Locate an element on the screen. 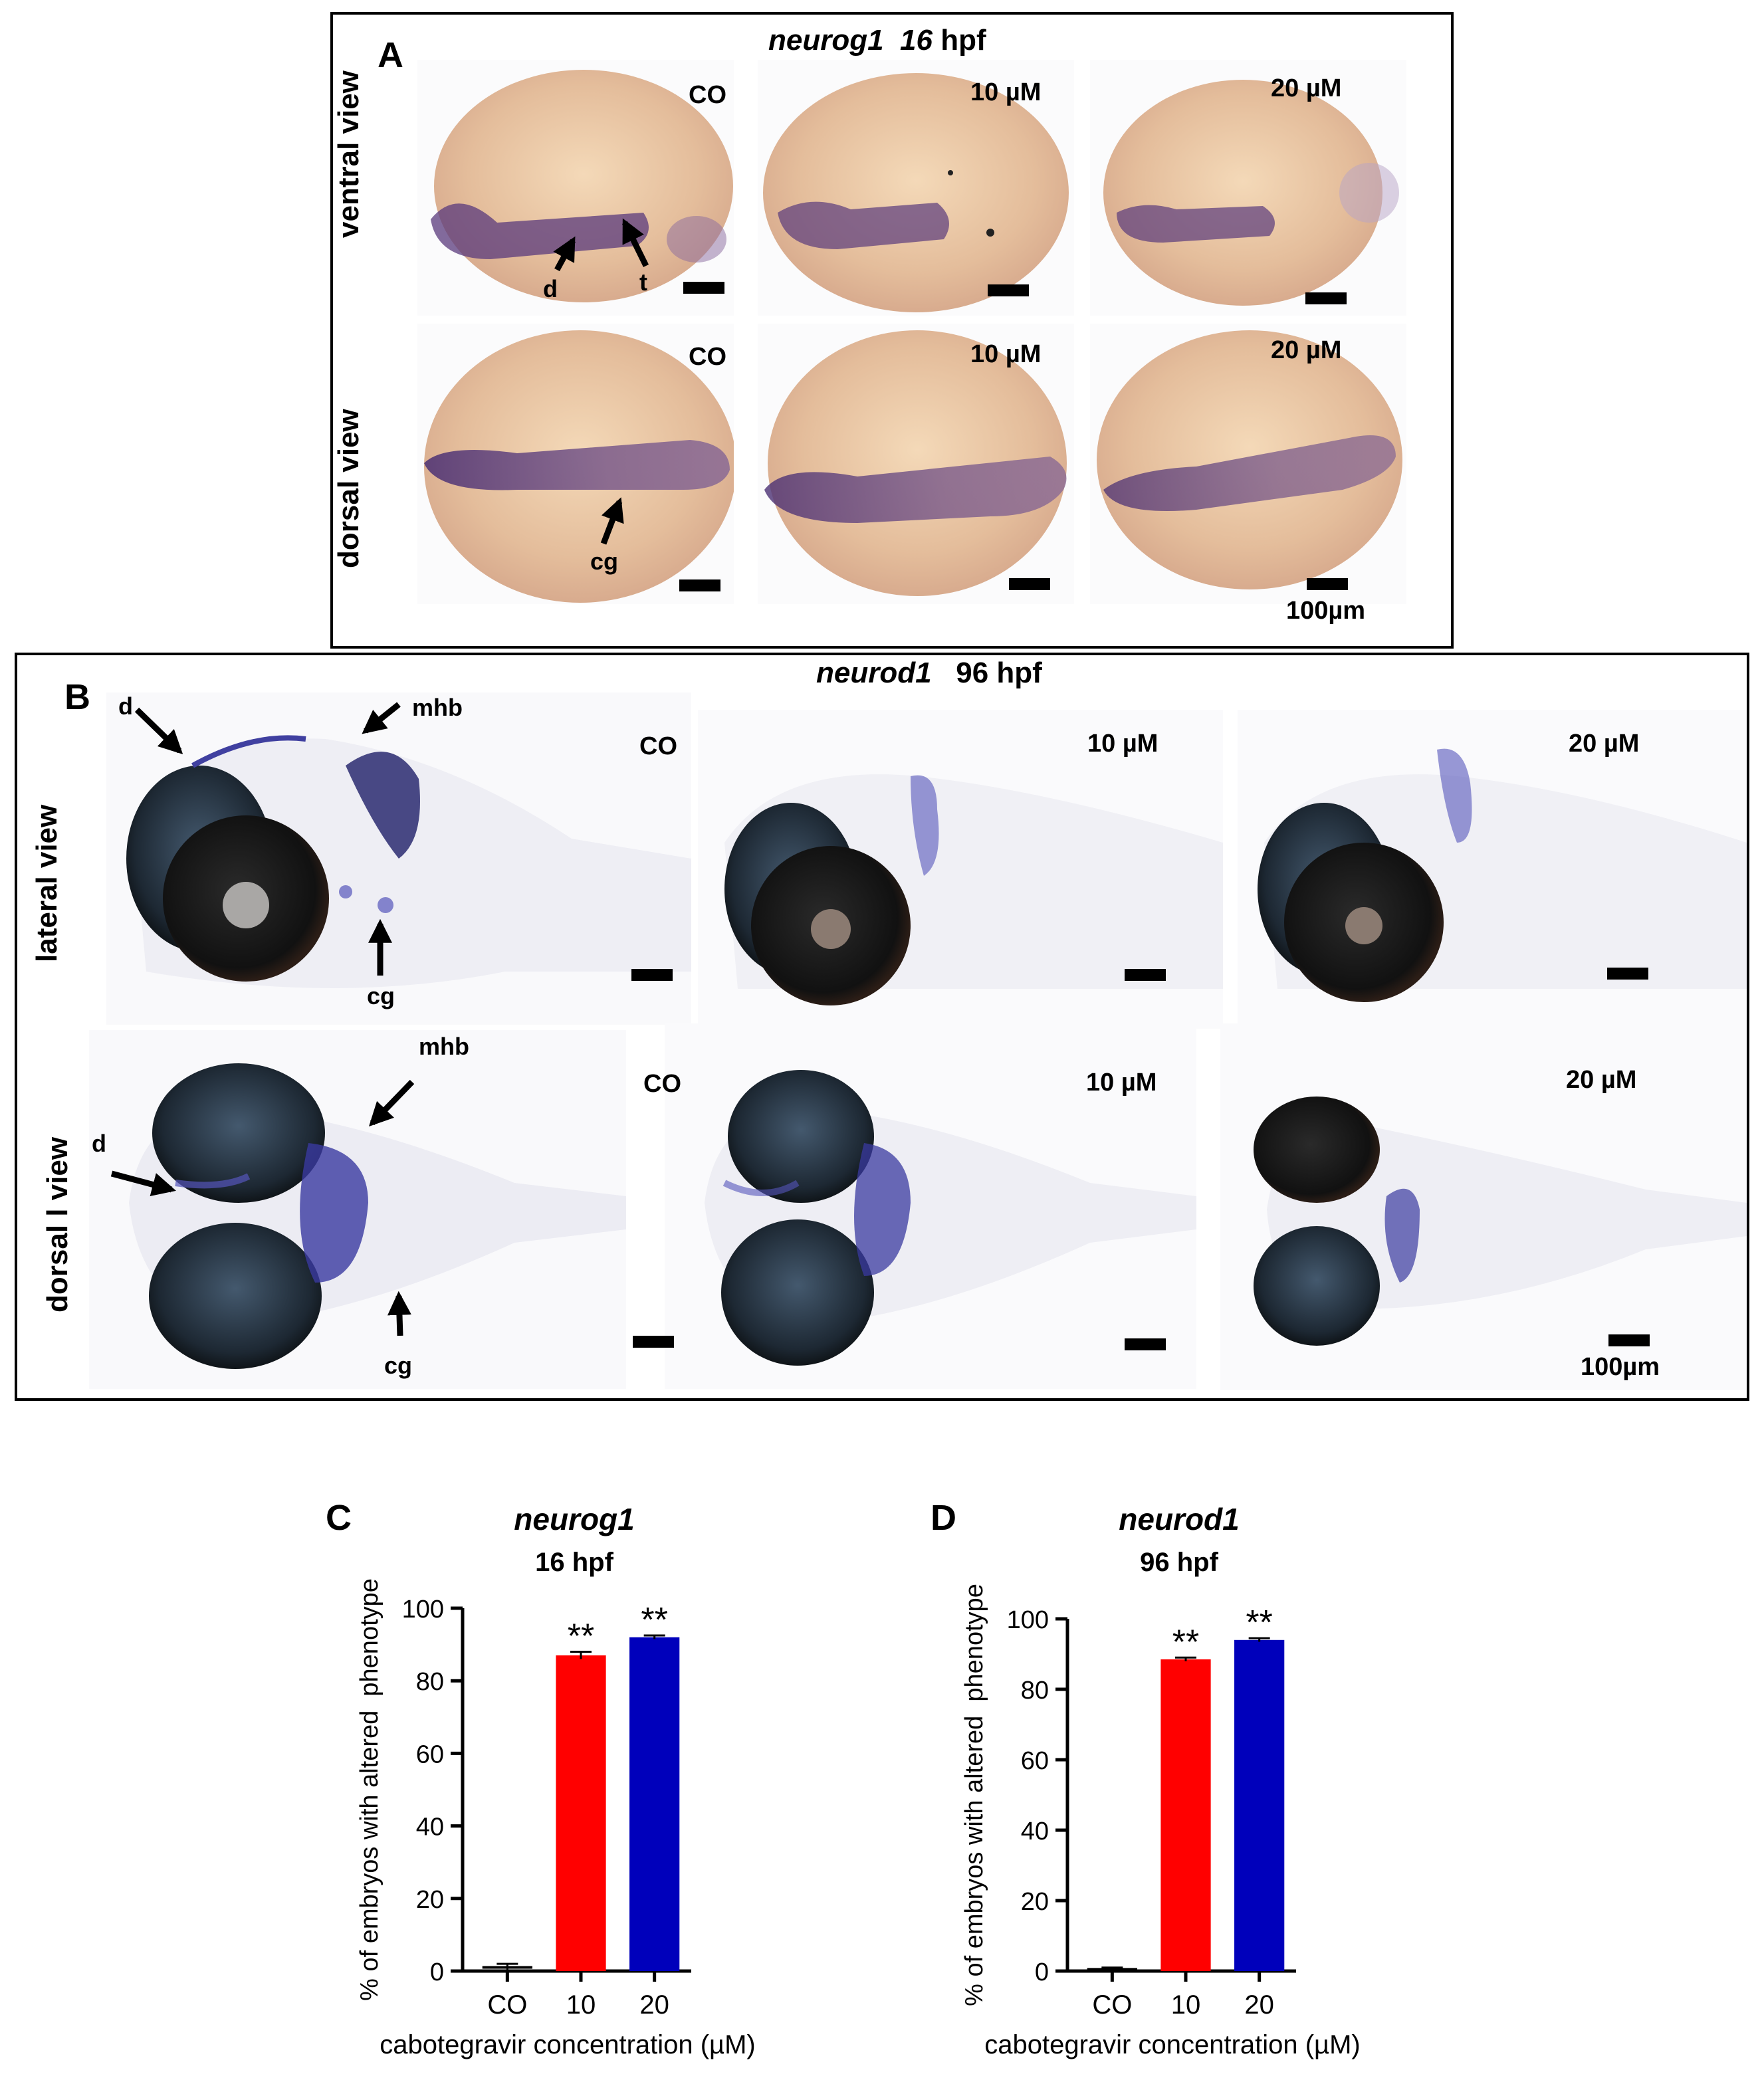 The width and height of the screenshot is (1764, 2094). panel-b-dorsal-co-image is located at coordinates (357, 1210).